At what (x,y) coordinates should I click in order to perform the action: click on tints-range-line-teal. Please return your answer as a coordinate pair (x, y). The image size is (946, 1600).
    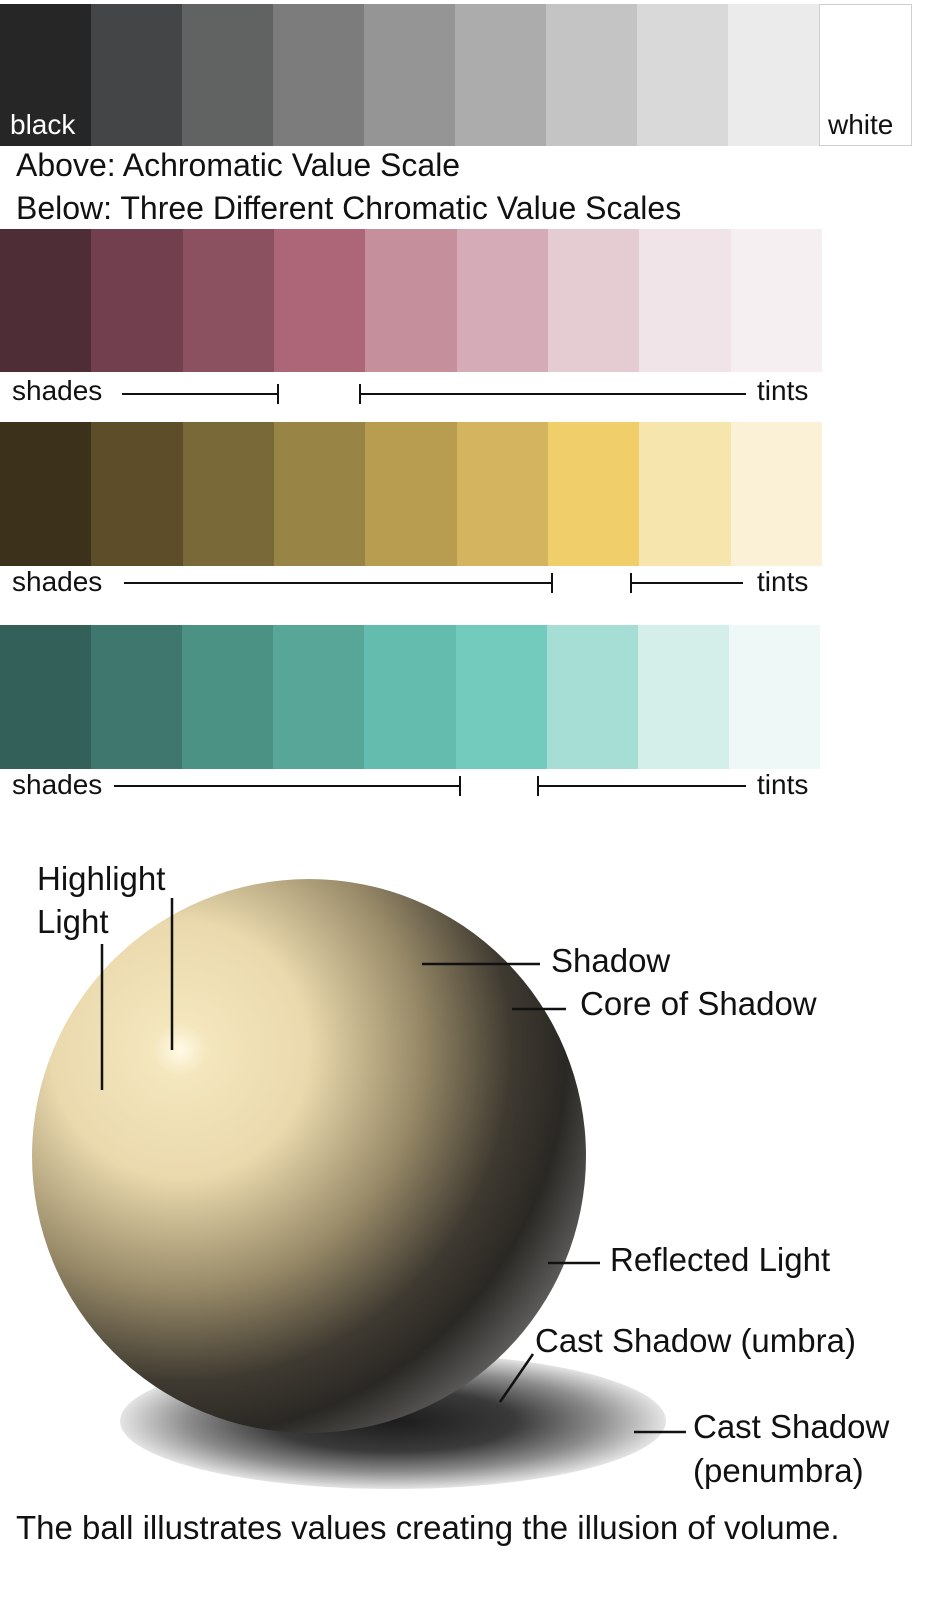
    Looking at the image, I should click on (642, 786).